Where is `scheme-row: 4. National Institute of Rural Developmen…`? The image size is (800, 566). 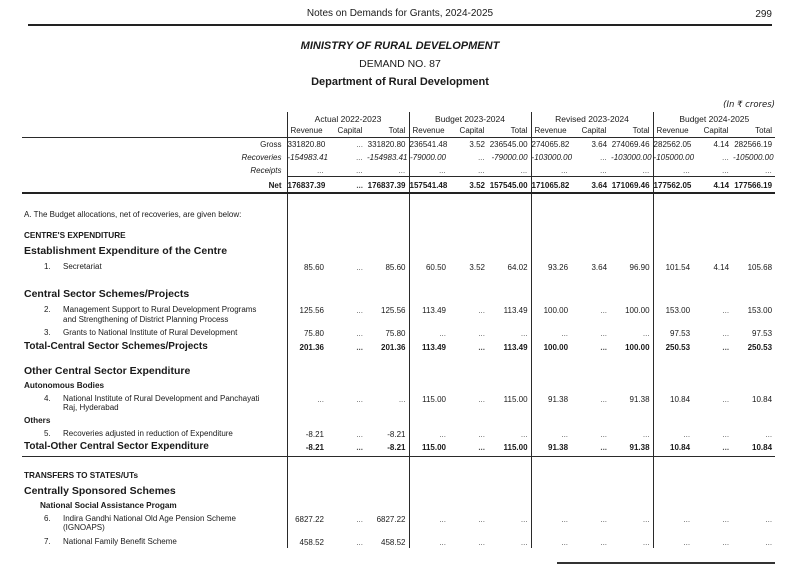 scheme-row: 4. National Institute of Rural Developmen… is located at coordinates (398, 403).